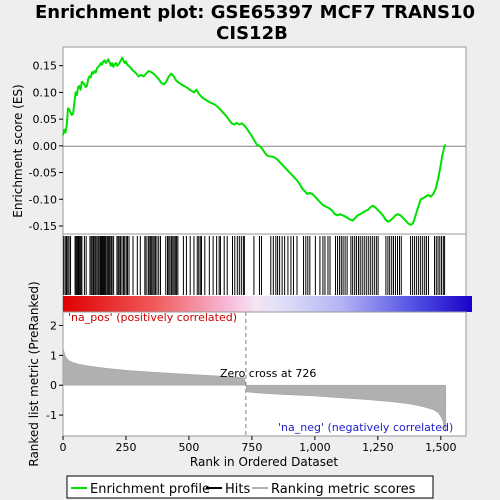 This screenshot has height=500, width=500. Describe the element at coordinates (251, 447) in the screenshot. I see `ranking-x-tick-label: 750` at that location.